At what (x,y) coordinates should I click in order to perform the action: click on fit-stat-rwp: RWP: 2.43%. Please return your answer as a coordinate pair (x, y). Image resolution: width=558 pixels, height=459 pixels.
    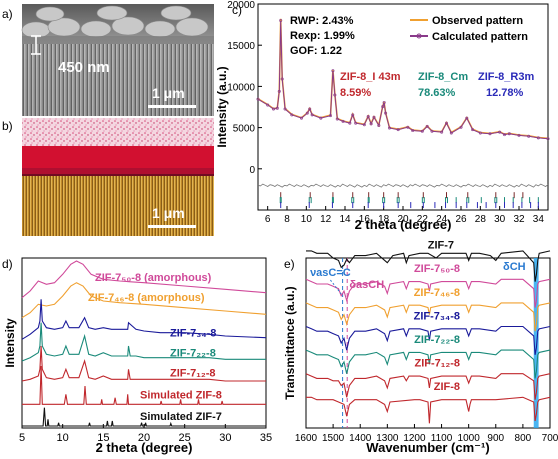
    Looking at the image, I should click on (322, 21).